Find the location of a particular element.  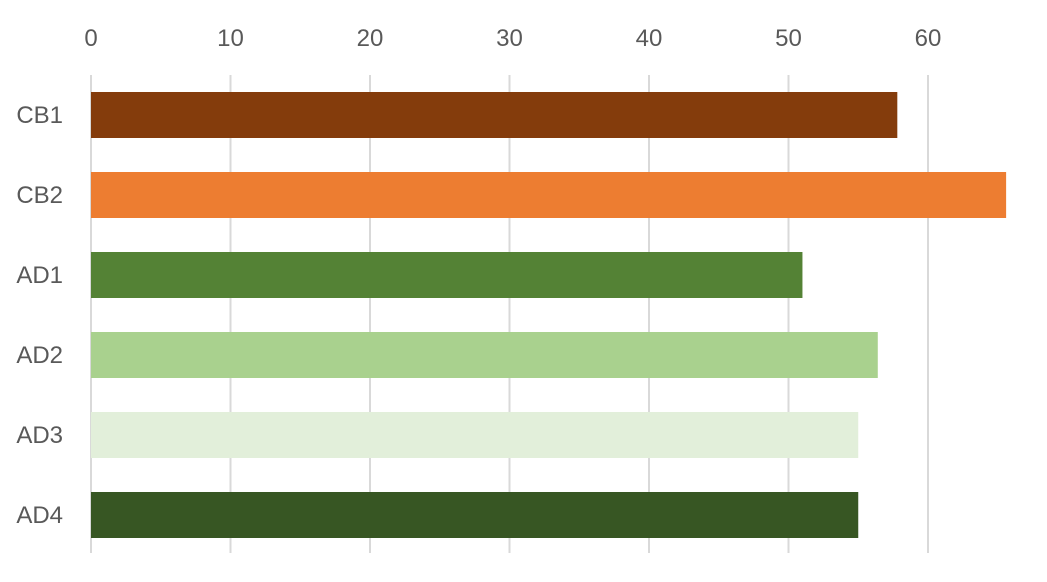

x-tick-label: 40 is located at coordinates (649, 38).